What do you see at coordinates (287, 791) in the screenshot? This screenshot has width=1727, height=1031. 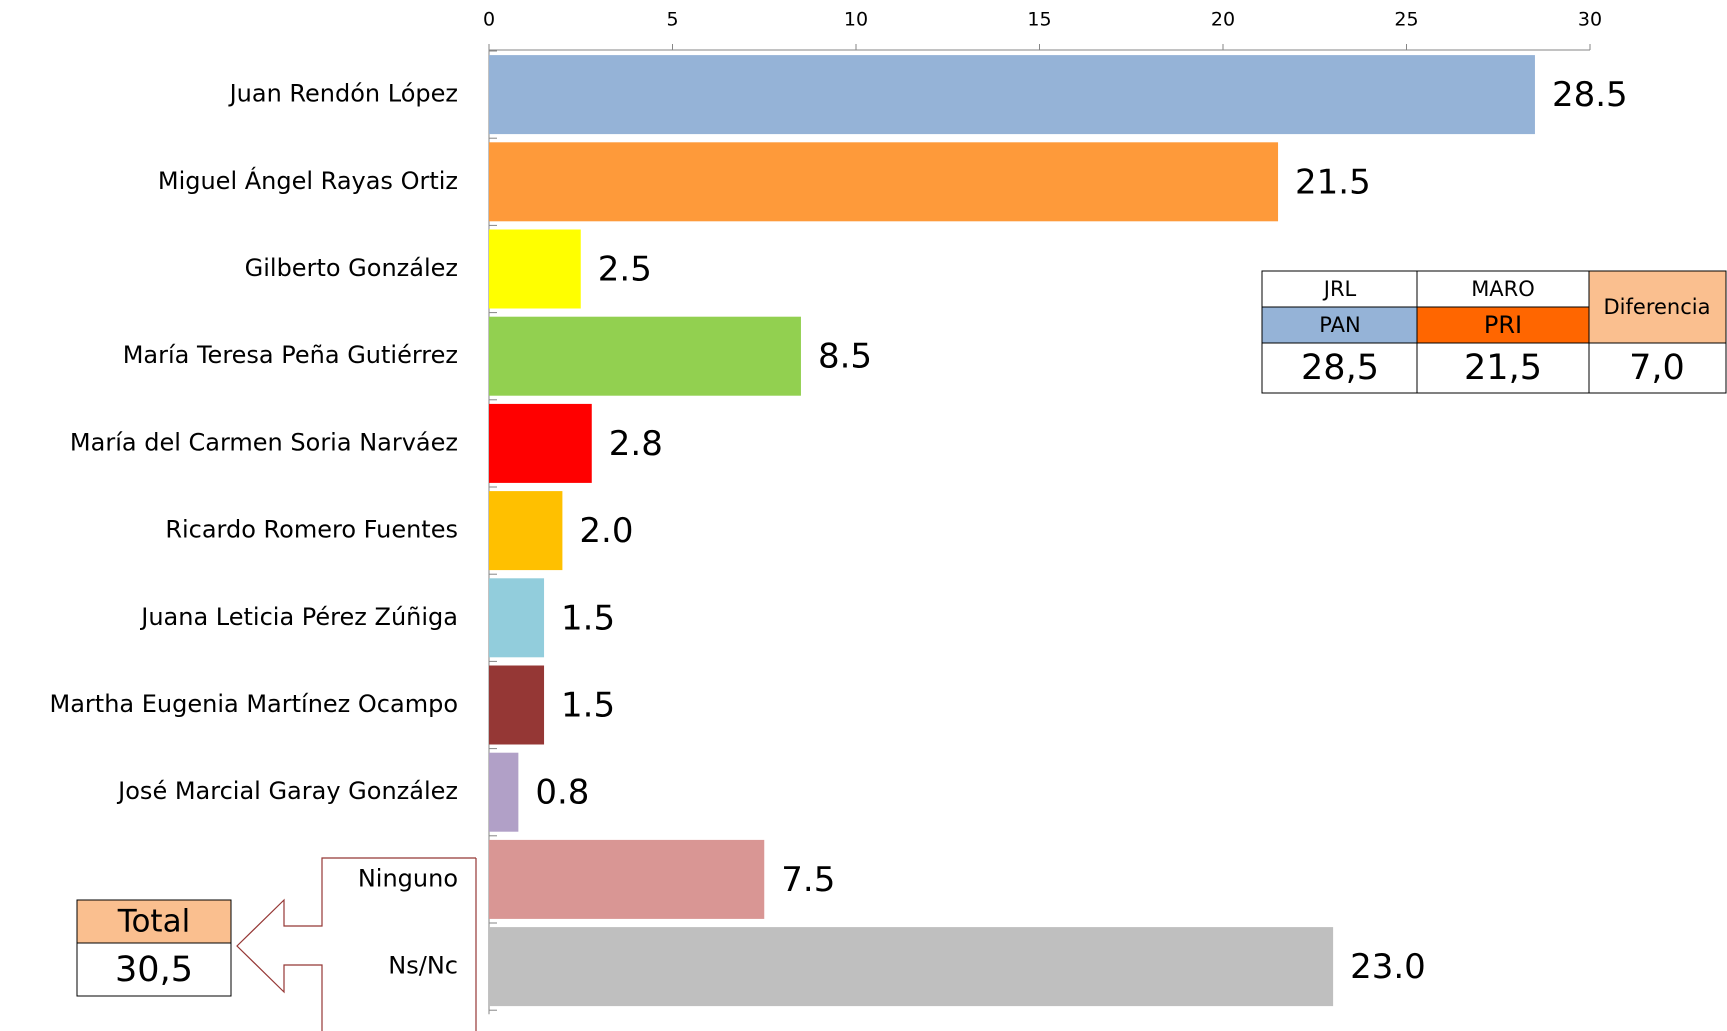 I see `y-tick-label: José Marcial Garay González` at bounding box center [287, 791].